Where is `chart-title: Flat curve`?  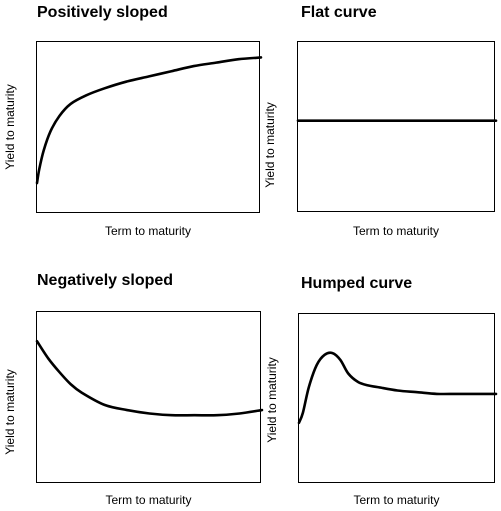 chart-title: Flat curve is located at coordinates (339, 12).